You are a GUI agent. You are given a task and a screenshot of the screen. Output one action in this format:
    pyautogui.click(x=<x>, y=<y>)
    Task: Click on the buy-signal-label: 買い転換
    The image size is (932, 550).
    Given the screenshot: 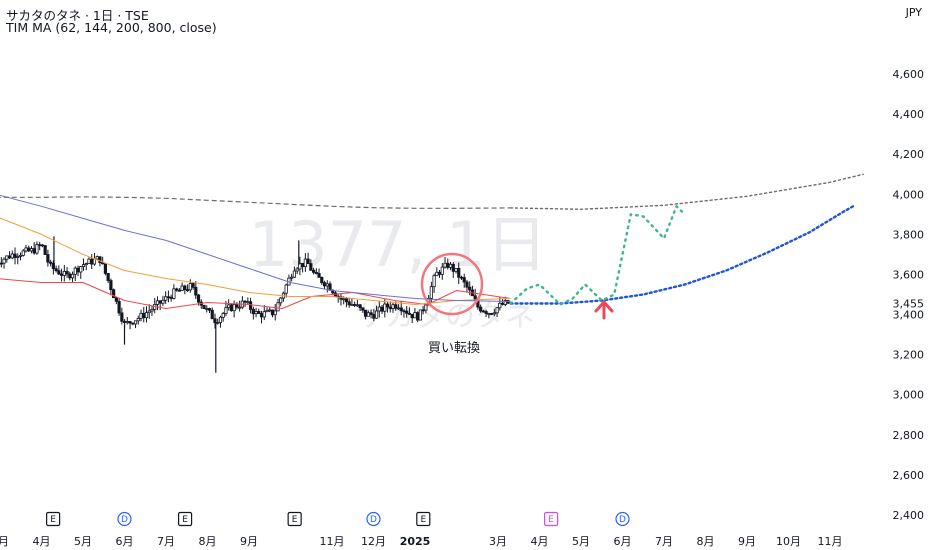 What is the action you would take?
    pyautogui.click(x=454, y=348)
    